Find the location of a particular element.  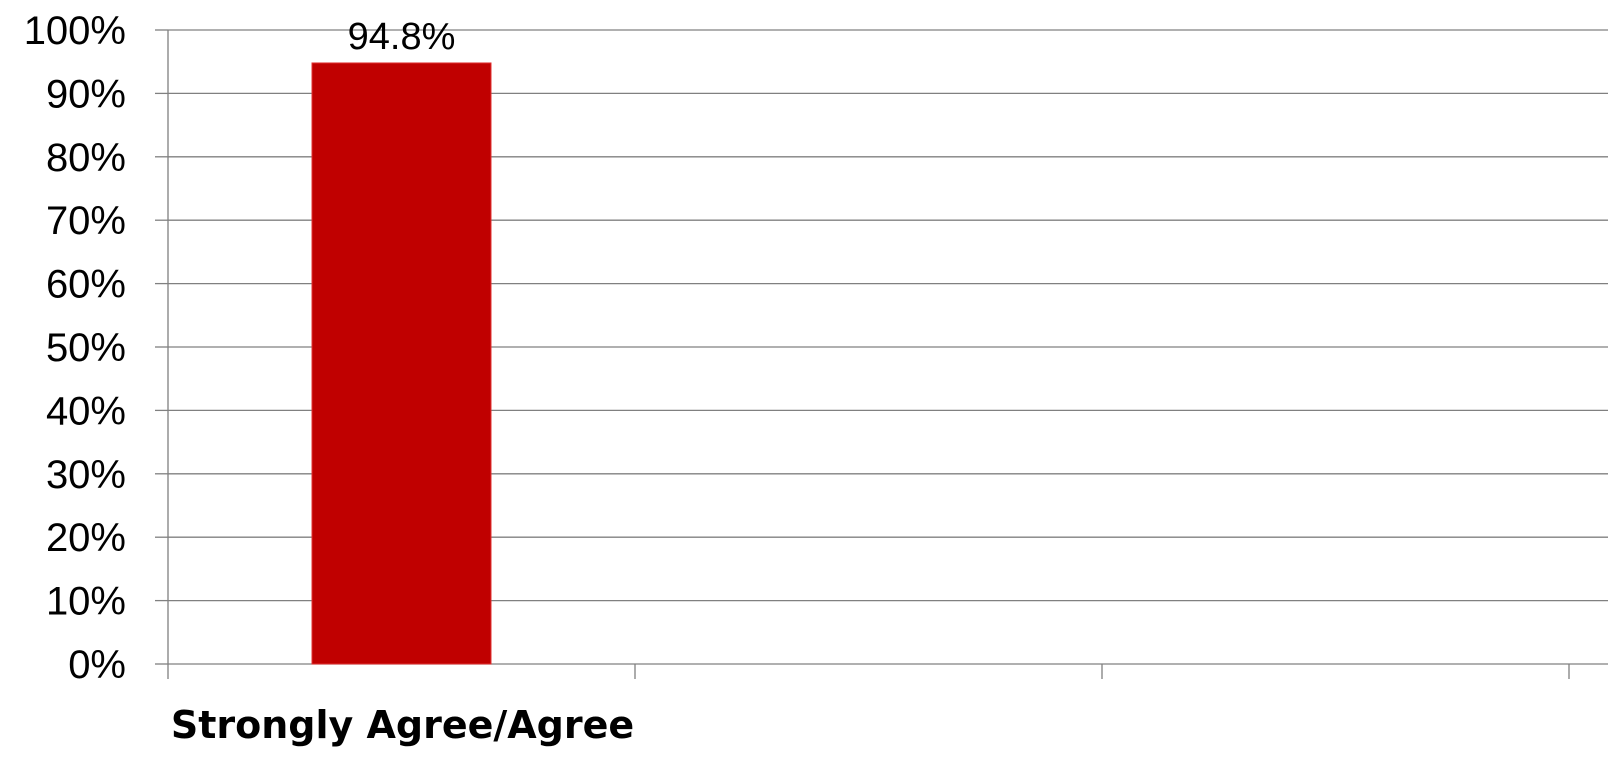

y-tick-label: 10% is located at coordinates (86, 602).